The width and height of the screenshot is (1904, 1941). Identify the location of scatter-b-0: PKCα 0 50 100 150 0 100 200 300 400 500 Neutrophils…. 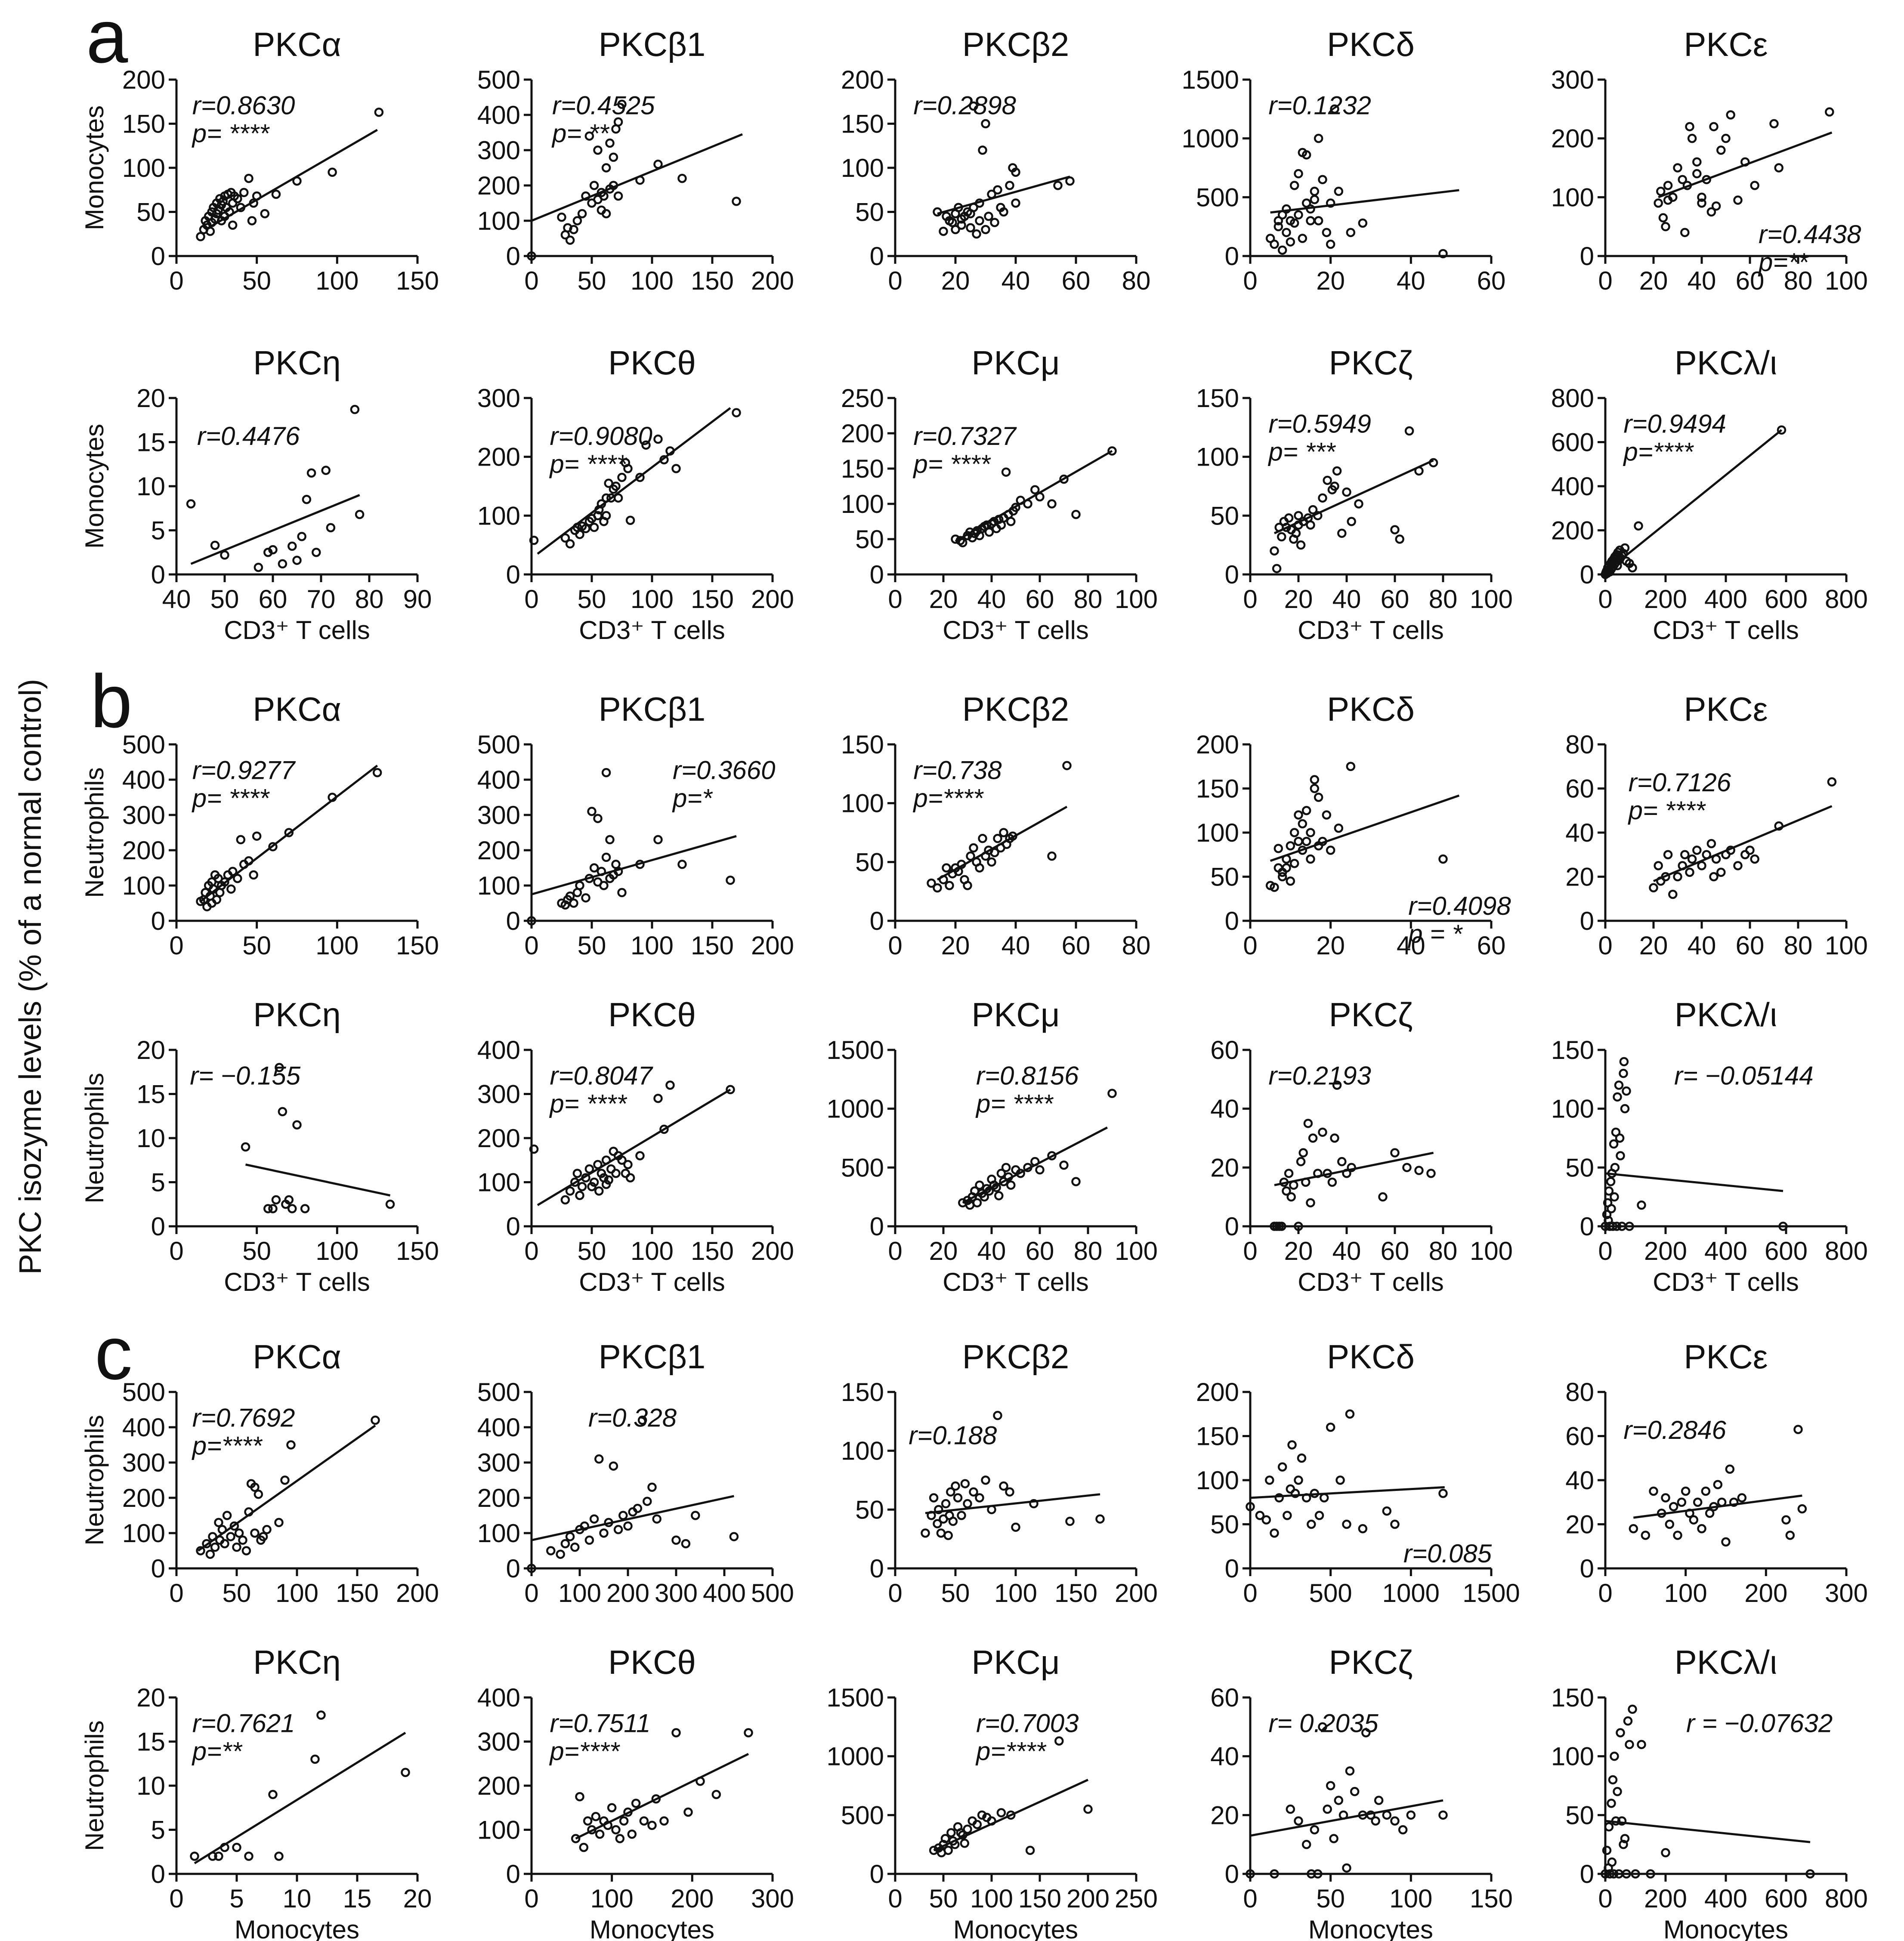
(259, 825).